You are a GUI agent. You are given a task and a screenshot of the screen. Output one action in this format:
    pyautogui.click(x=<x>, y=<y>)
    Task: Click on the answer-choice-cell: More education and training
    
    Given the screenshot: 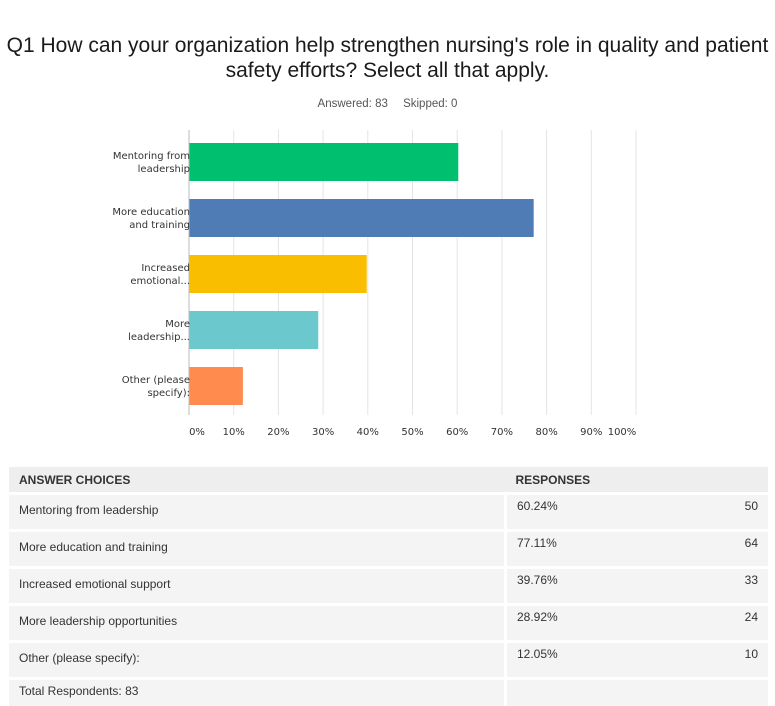 What is the action you would take?
    pyautogui.click(x=257, y=549)
    